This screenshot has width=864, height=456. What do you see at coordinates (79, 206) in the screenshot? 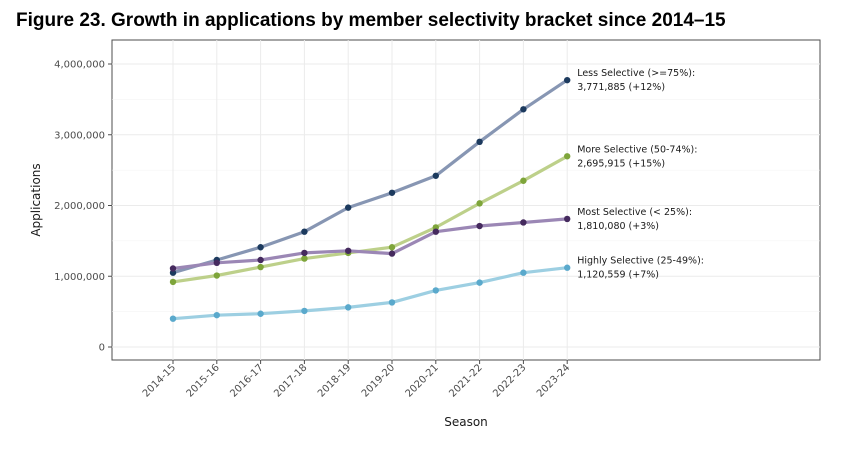
I see `y-tick-label: 2,000,000` at bounding box center [79, 206].